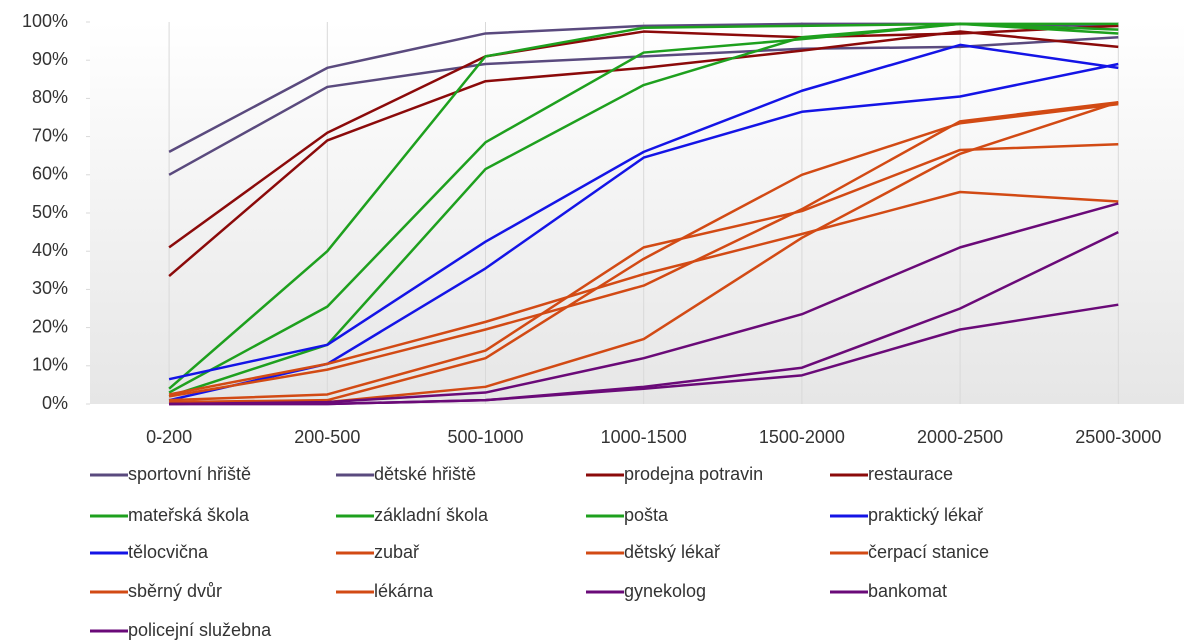 This screenshot has width=1184, height=641. I want to click on y-tick-label: 60%, so click(50, 174).